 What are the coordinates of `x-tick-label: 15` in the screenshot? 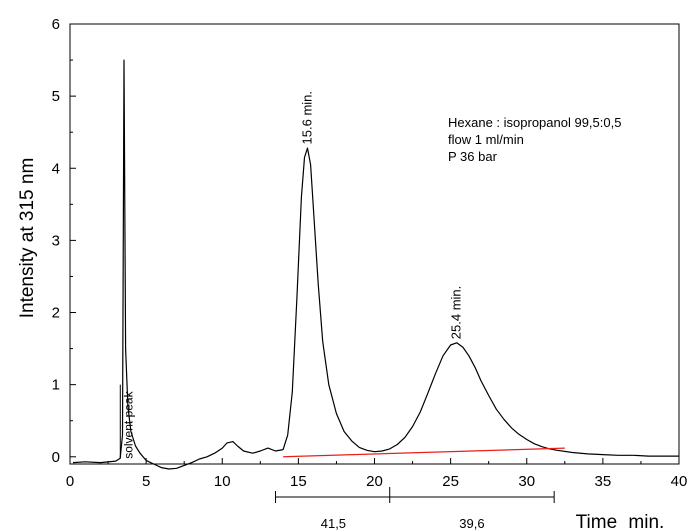 It's located at (298, 481).